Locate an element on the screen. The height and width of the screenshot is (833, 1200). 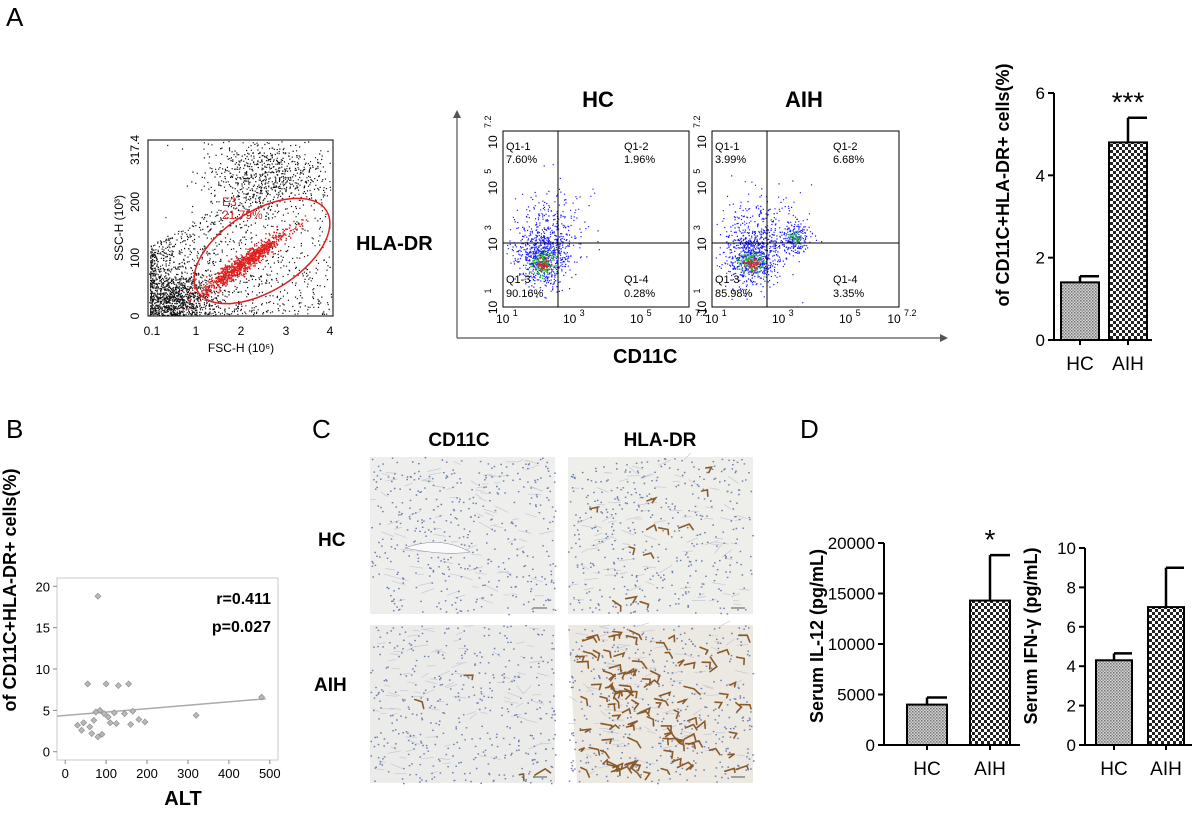
q2-name: Q1-2 is located at coordinates (845, 147).